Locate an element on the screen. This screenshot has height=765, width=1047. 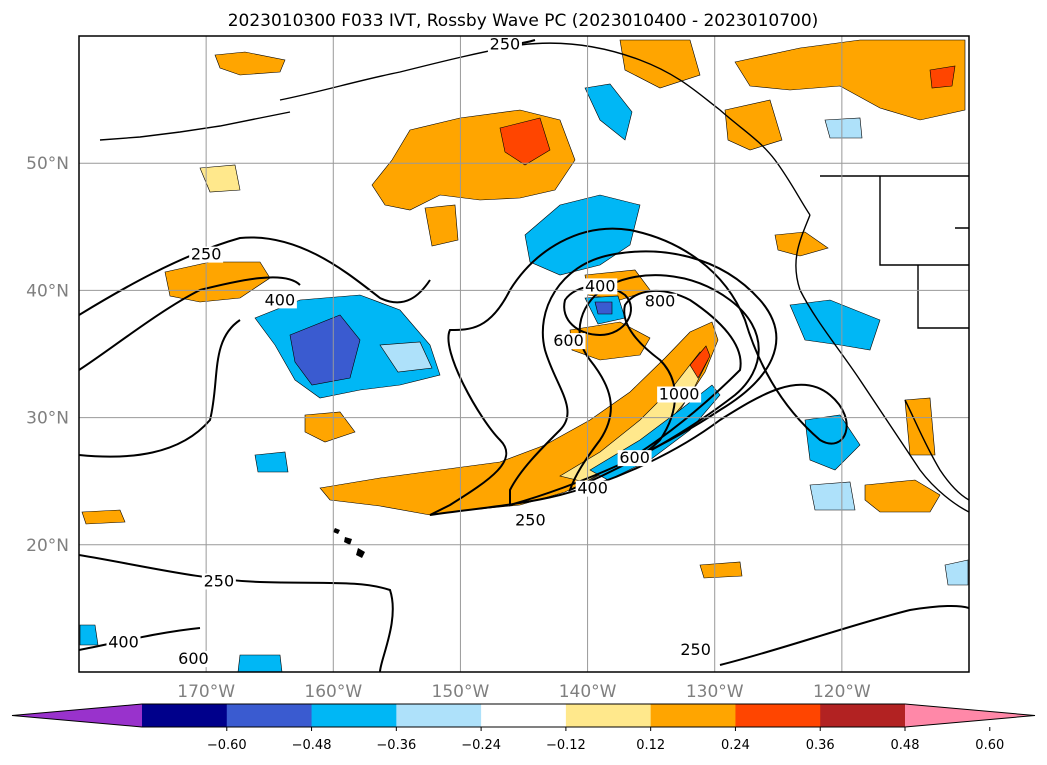
lat-tick-label: 50°N is located at coordinates (47, 164).